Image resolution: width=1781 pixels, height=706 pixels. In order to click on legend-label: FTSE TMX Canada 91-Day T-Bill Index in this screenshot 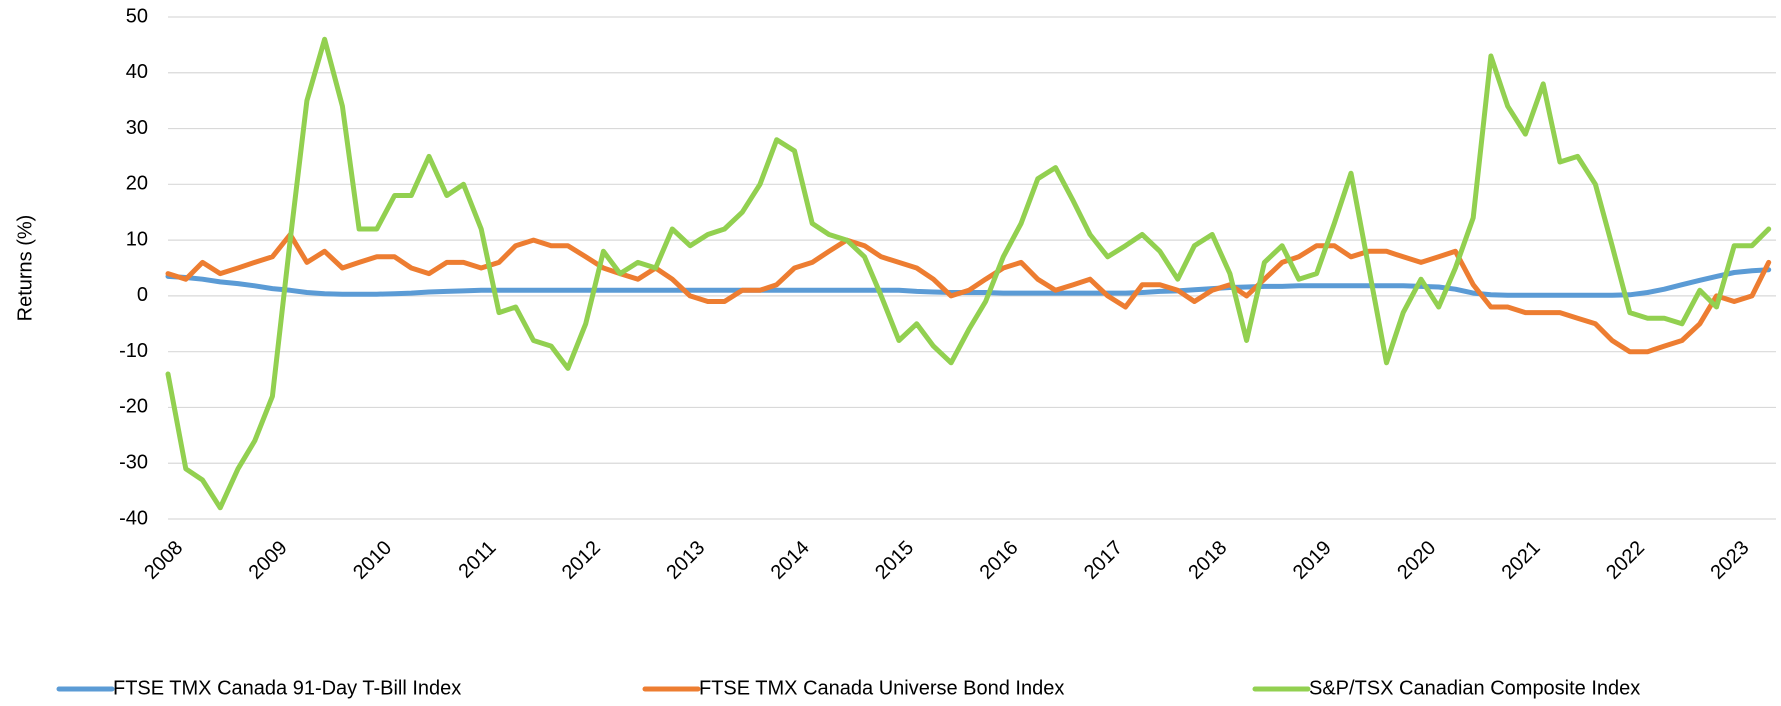, I will do `click(287, 688)`.